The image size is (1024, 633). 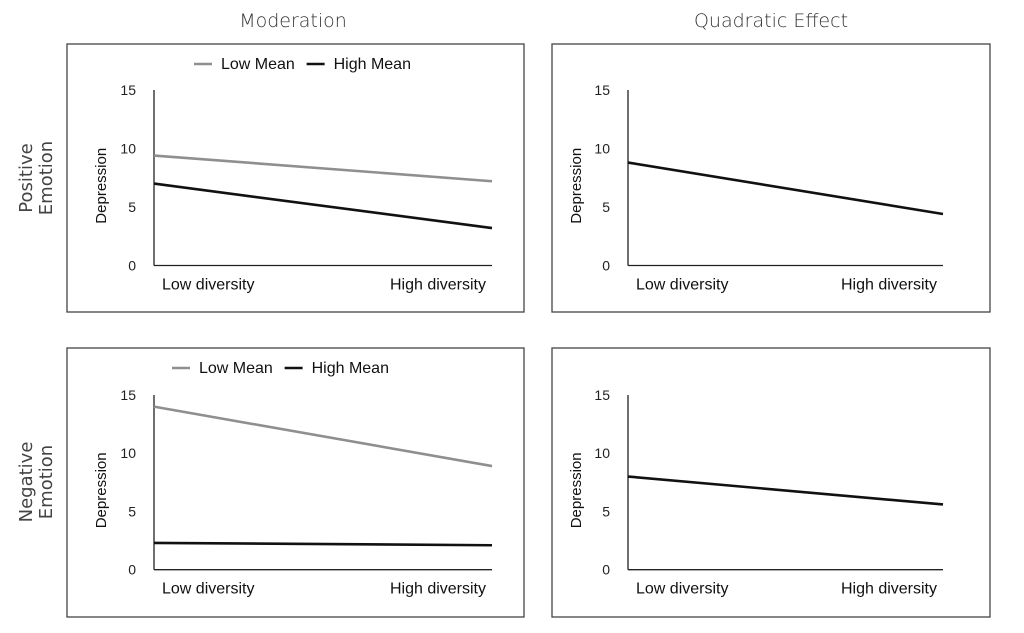 What do you see at coordinates (26, 482) in the screenshot?
I see `row-title-line: Negative` at bounding box center [26, 482].